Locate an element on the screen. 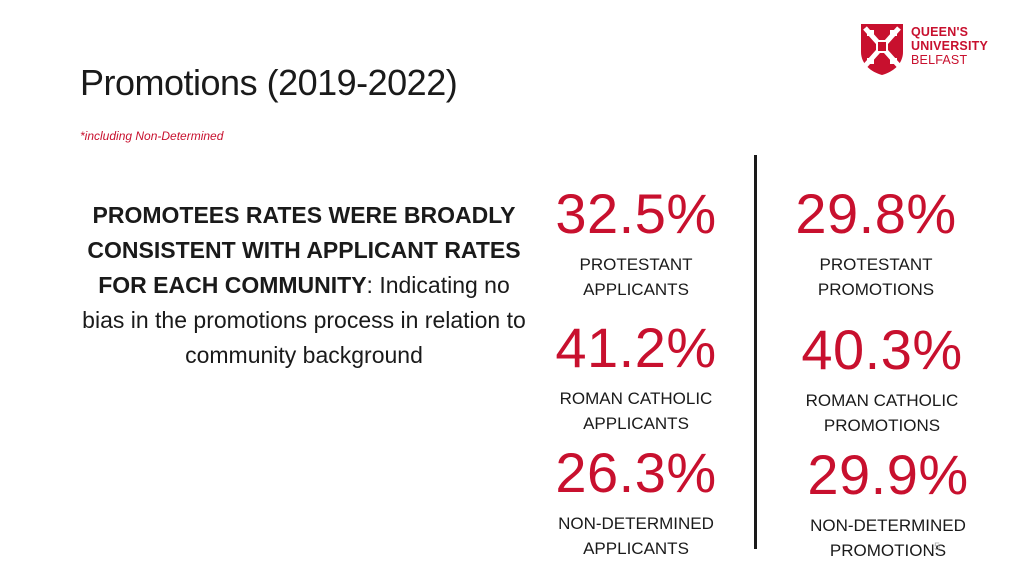 This screenshot has width=1024, height=576. stat-value: 29.9% is located at coordinates (888, 474).